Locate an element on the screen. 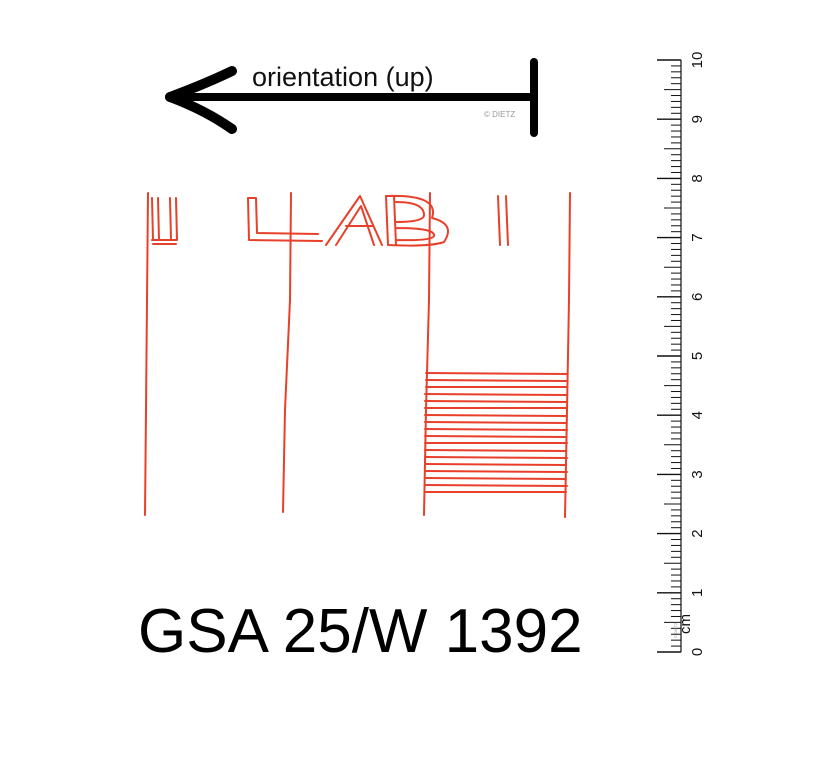 This screenshot has width=827, height=768. scale-bar-note: © DIETZ is located at coordinates (675, 630).